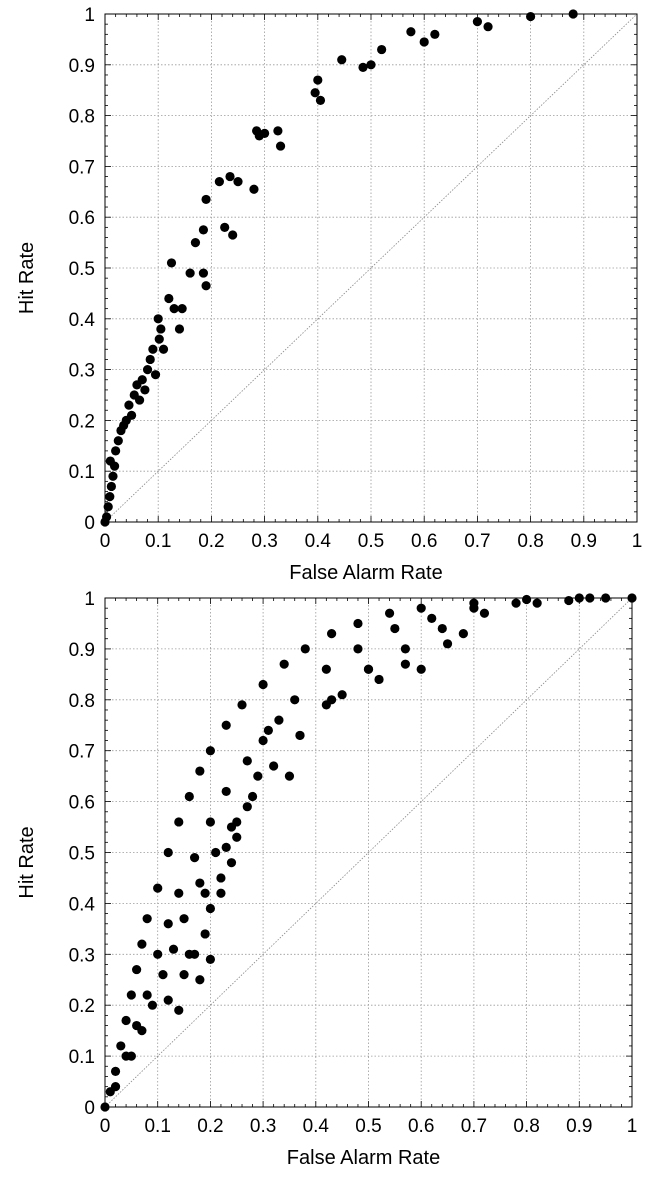 The height and width of the screenshot is (1179, 657). What do you see at coordinates (105, 541) in the screenshot?
I see `x-tick-label: 0` at bounding box center [105, 541].